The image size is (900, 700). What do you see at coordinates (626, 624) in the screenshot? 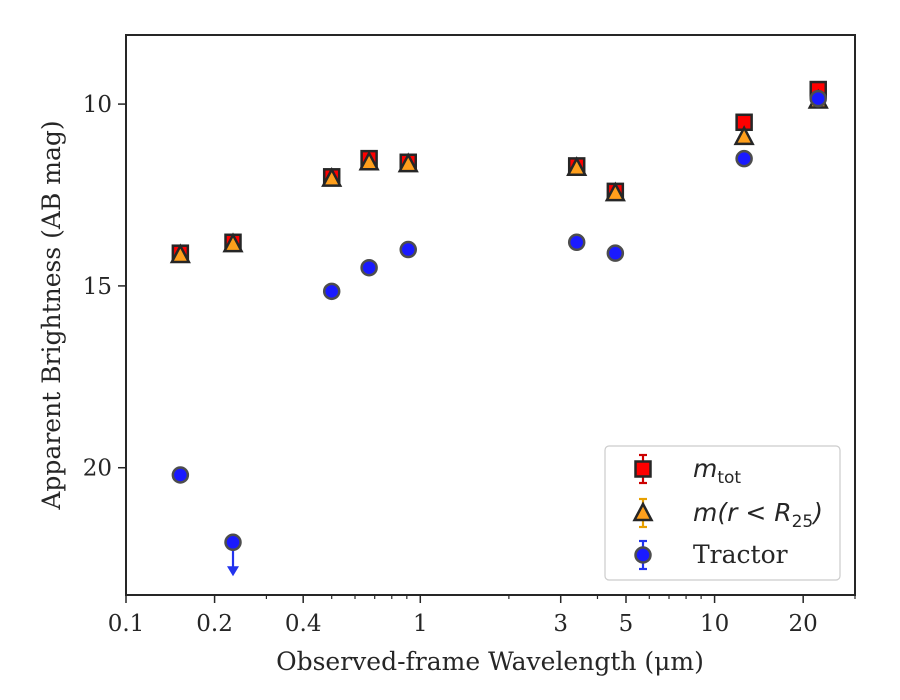
I see `x-tick-label: 5` at bounding box center [626, 624].